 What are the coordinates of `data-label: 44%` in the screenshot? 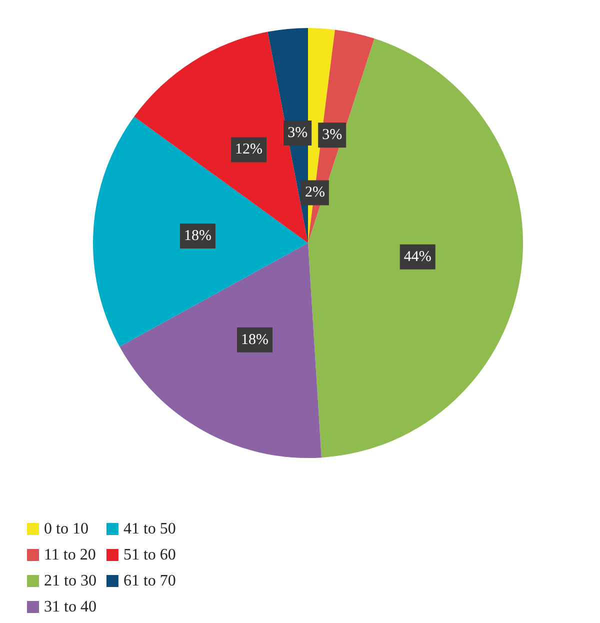 It's located at (418, 256).